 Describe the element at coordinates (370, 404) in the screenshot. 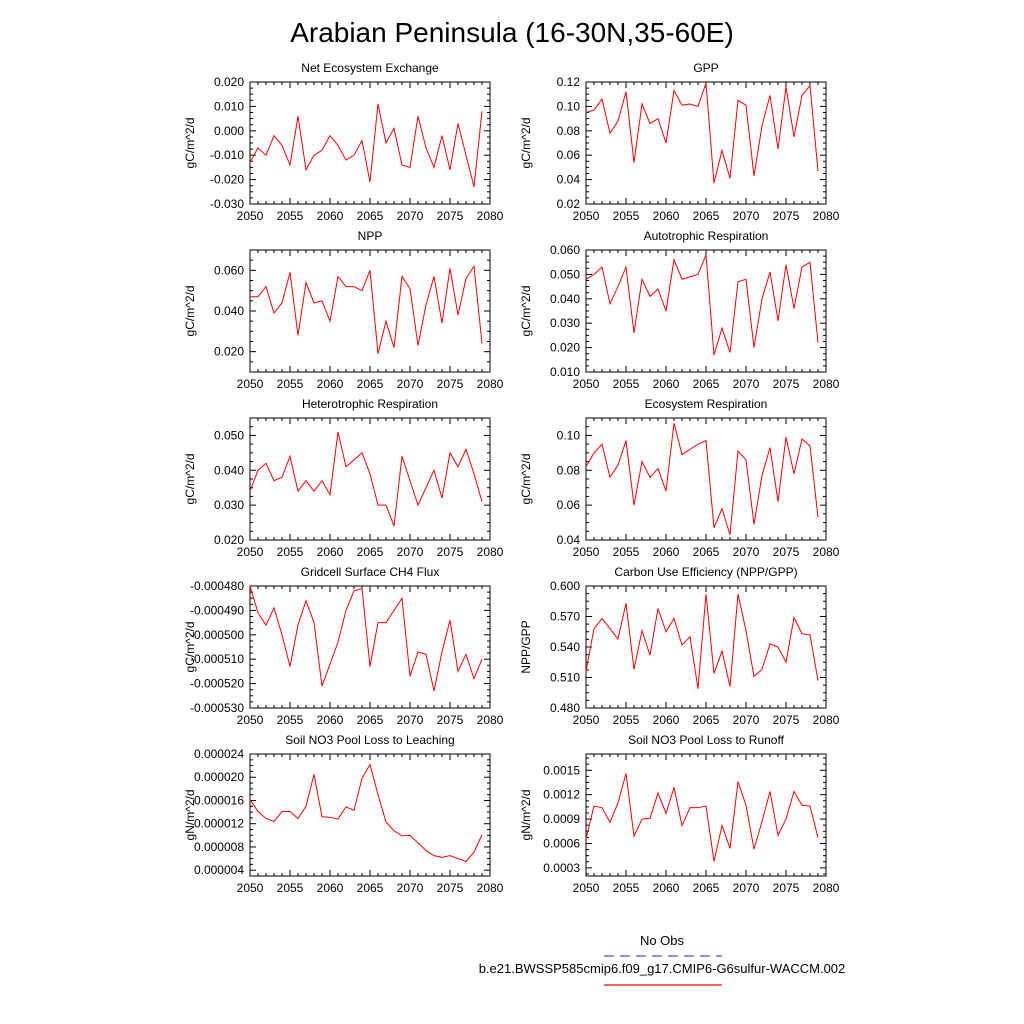

I see `panel-title: Heterotrophic Respiration` at that location.